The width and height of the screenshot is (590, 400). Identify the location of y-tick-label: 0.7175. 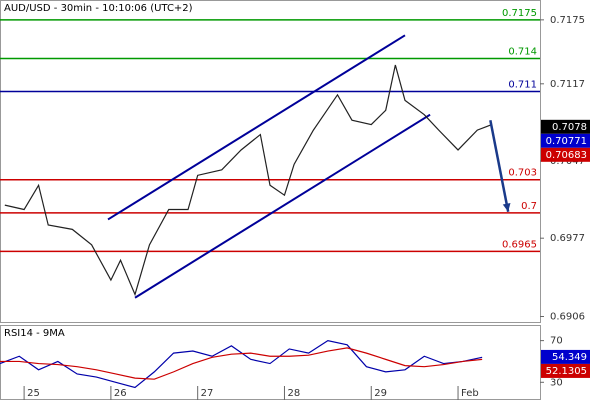
(567, 20).